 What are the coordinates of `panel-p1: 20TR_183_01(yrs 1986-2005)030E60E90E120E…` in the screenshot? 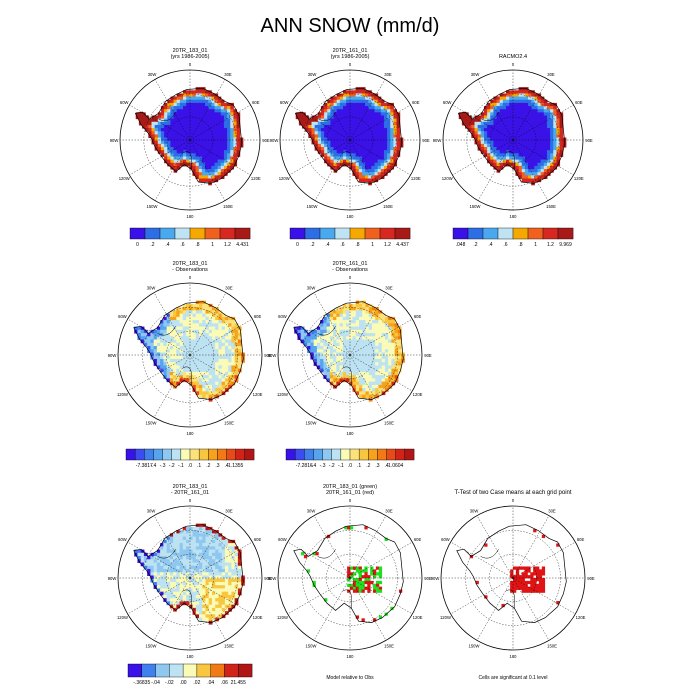 It's located at (190, 148).